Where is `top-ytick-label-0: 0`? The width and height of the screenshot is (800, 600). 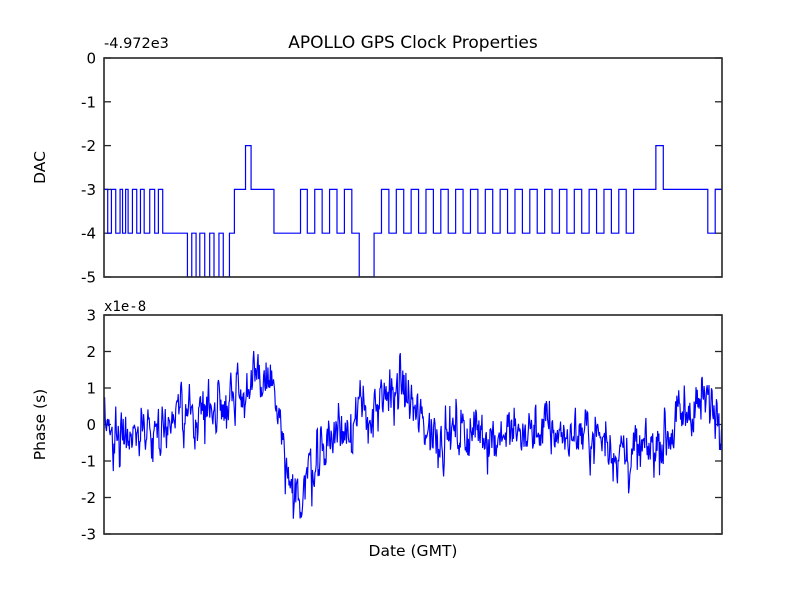 top-ytick-label-0: 0 is located at coordinates (91, 59).